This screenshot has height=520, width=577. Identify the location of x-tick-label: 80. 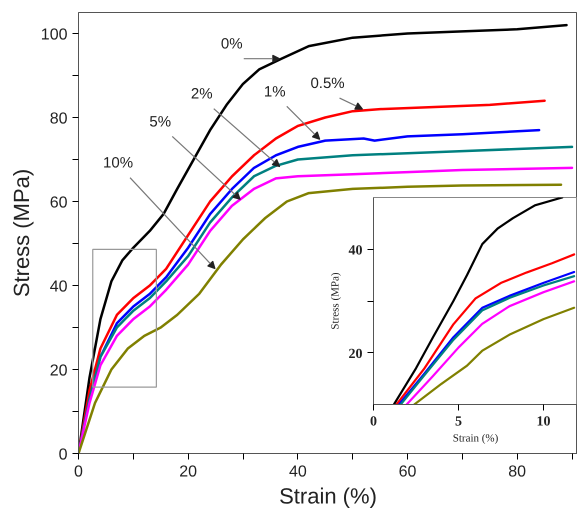
(517, 472).